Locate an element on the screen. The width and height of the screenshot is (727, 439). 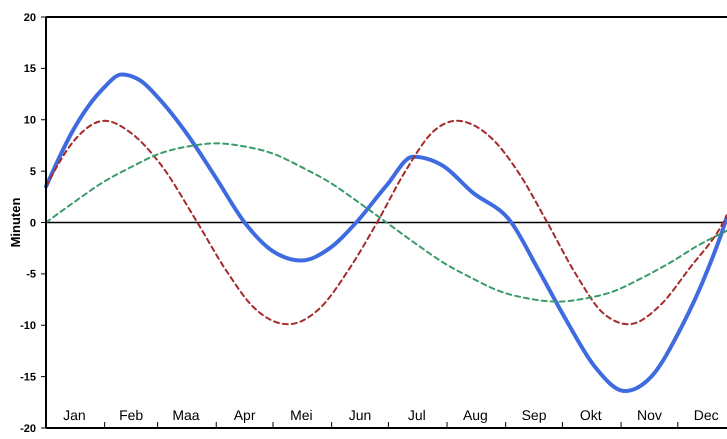
x-tick-label: Dec is located at coordinates (706, 415).